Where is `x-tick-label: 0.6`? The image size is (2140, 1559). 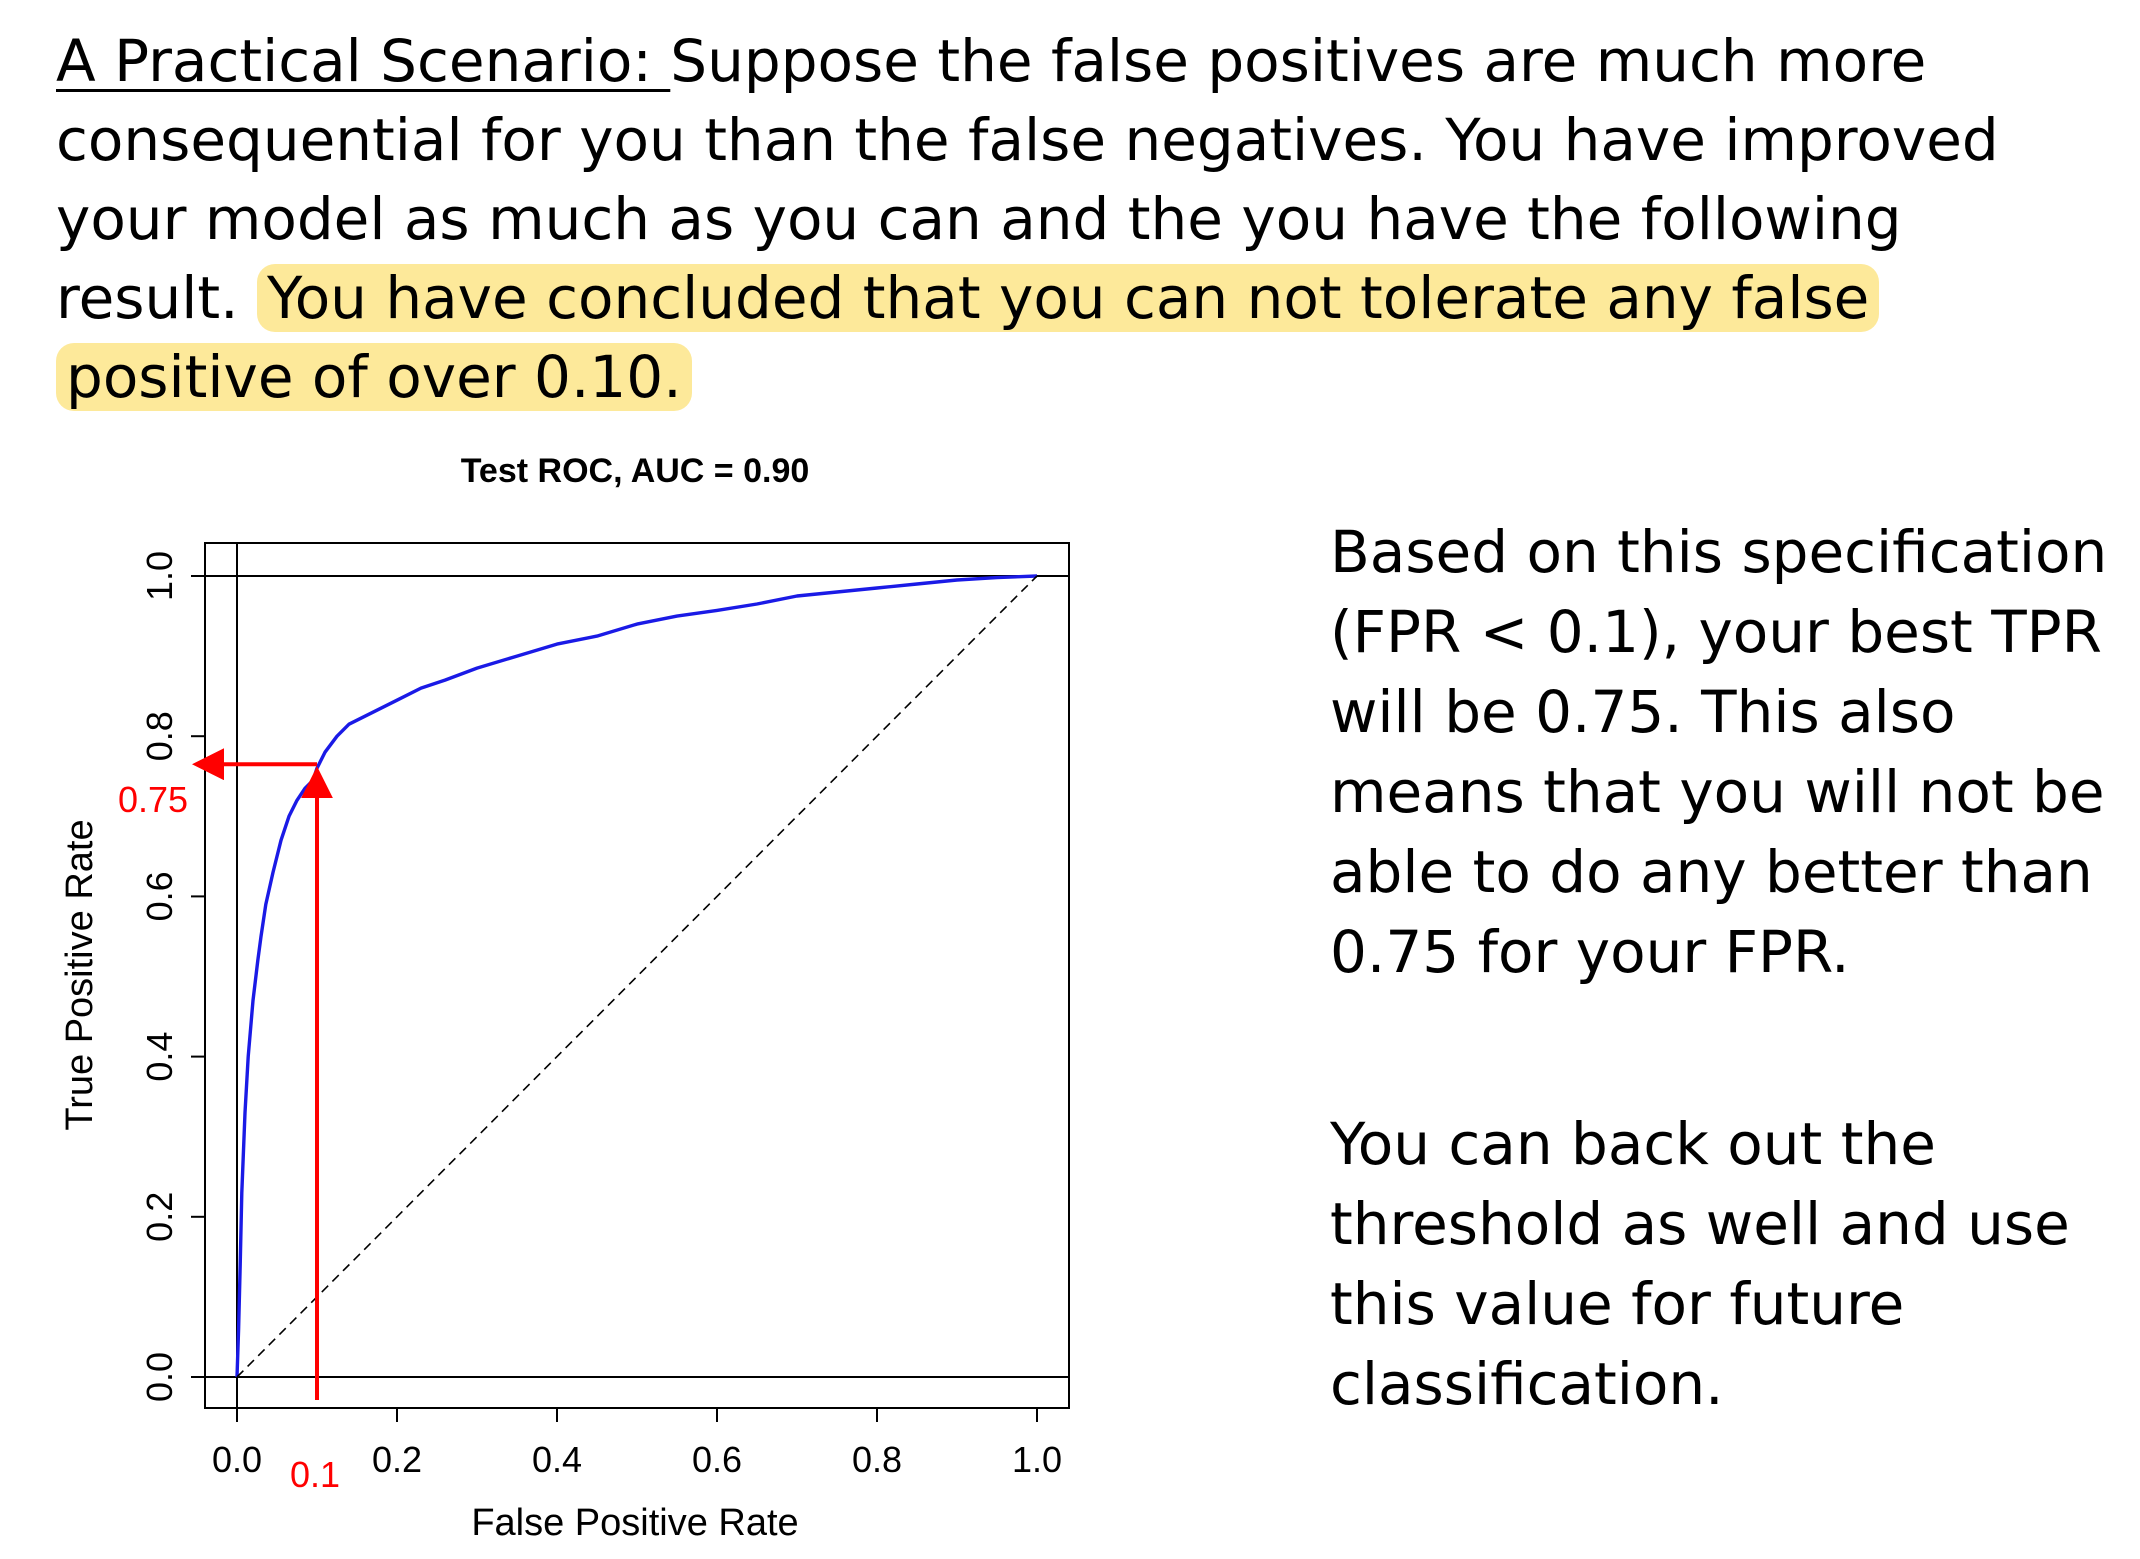 x-tick-label: 0.6 is located at coordinates (717, 1459).